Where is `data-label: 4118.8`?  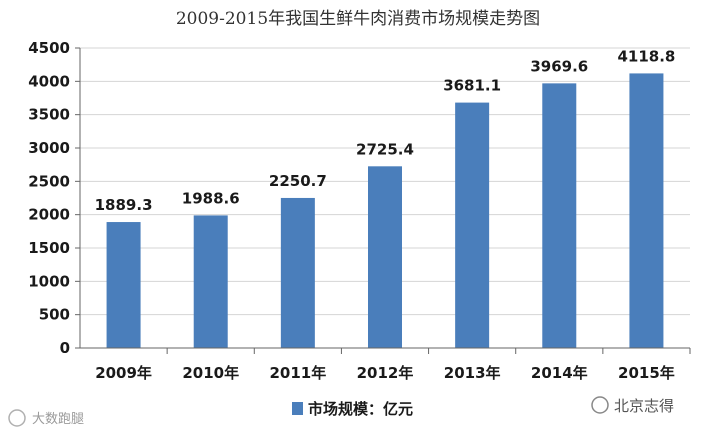
data-label: 4118.8 is located at coordinates (646, 56).